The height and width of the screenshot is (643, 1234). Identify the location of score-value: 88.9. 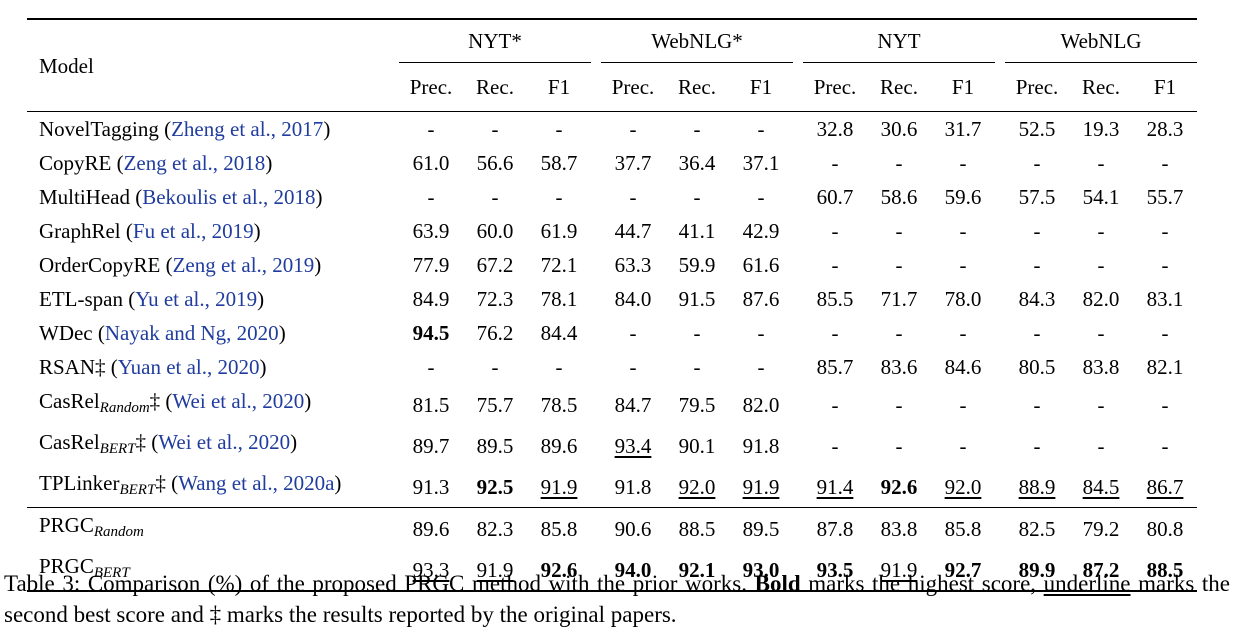
(1037, 486).